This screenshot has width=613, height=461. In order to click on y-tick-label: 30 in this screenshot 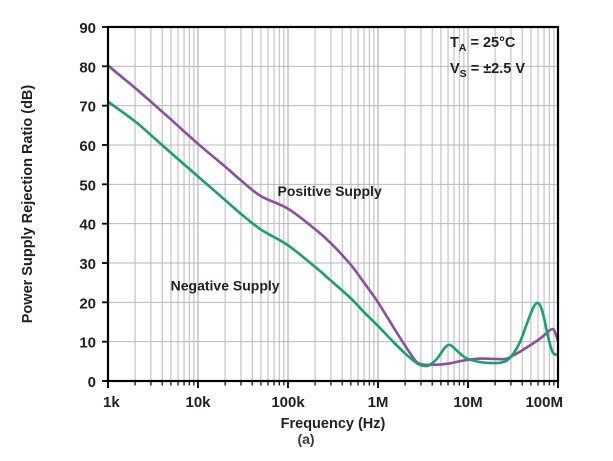, I will do `click(87, 264)`.